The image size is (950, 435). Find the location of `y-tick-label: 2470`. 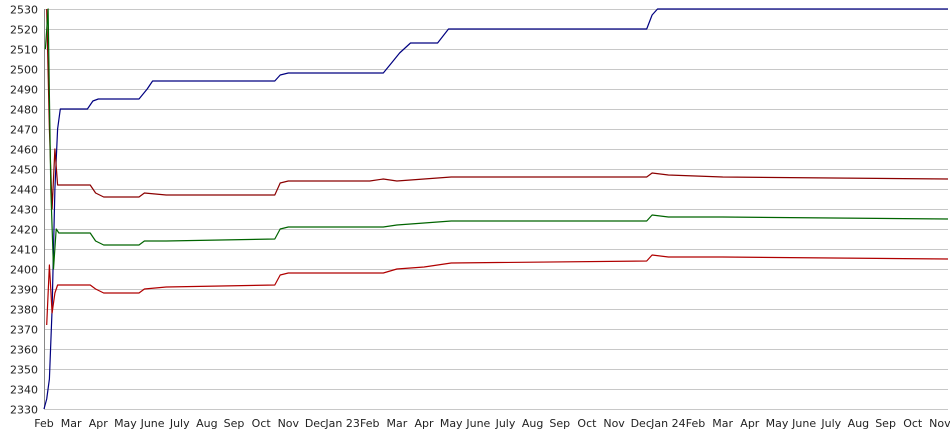

y-tick-label: 2470 is located at coordinates (24, 130).